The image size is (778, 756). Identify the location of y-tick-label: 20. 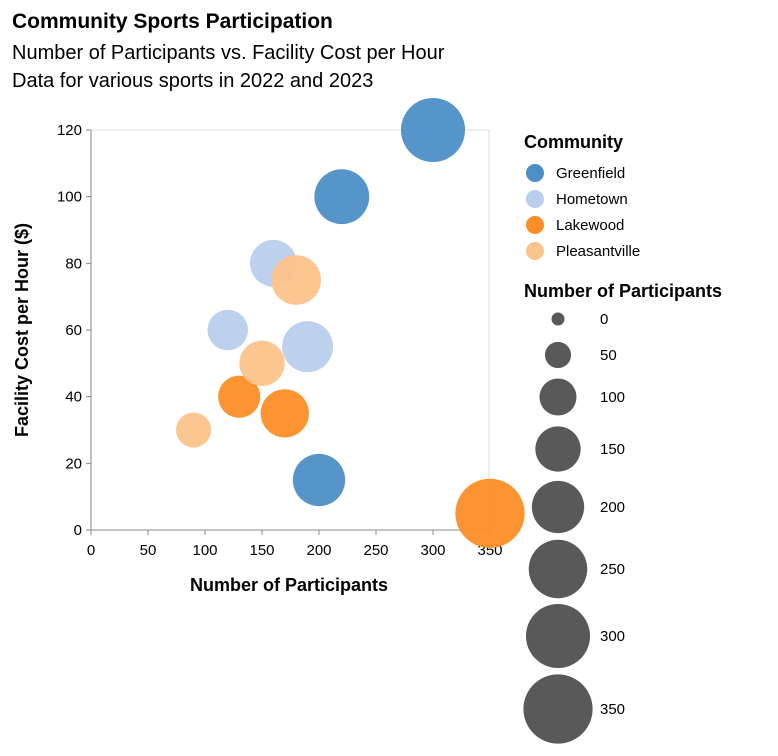
(73, 463).